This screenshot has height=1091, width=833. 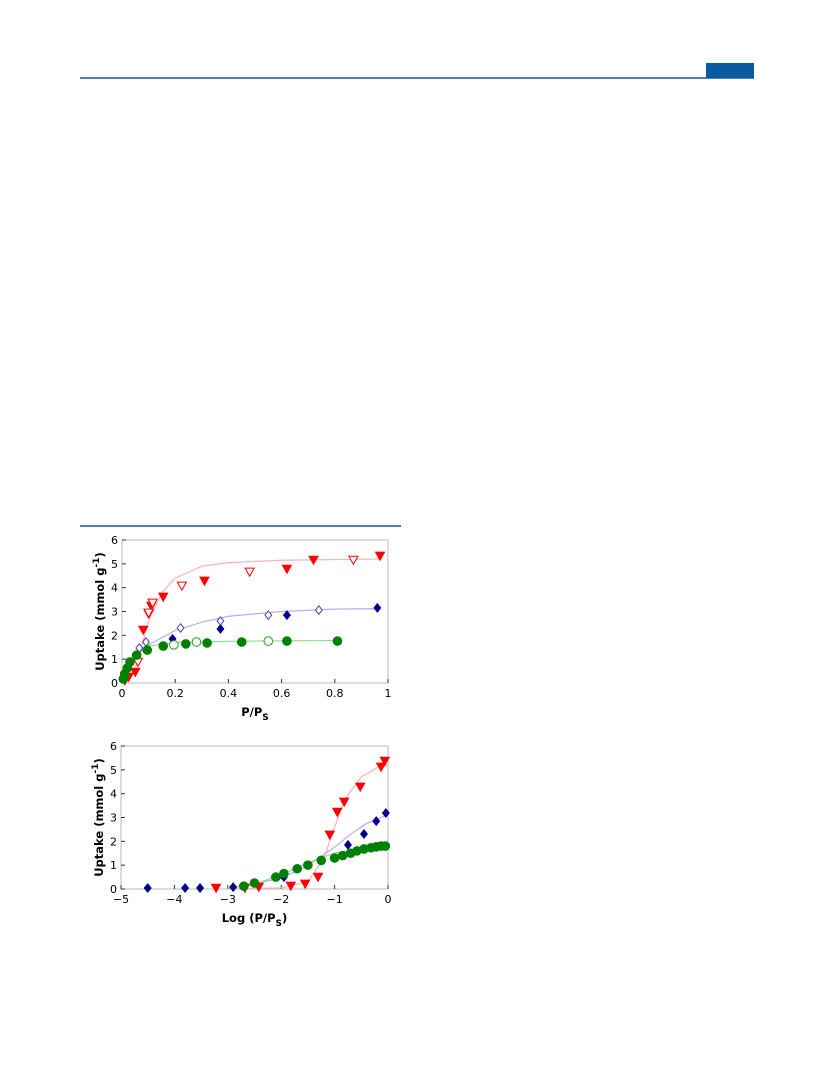 What do you see at coordinates (335, 693) in the screenshot?
I see `x-tick-label: 0.8` at bounding box center [335, 693].